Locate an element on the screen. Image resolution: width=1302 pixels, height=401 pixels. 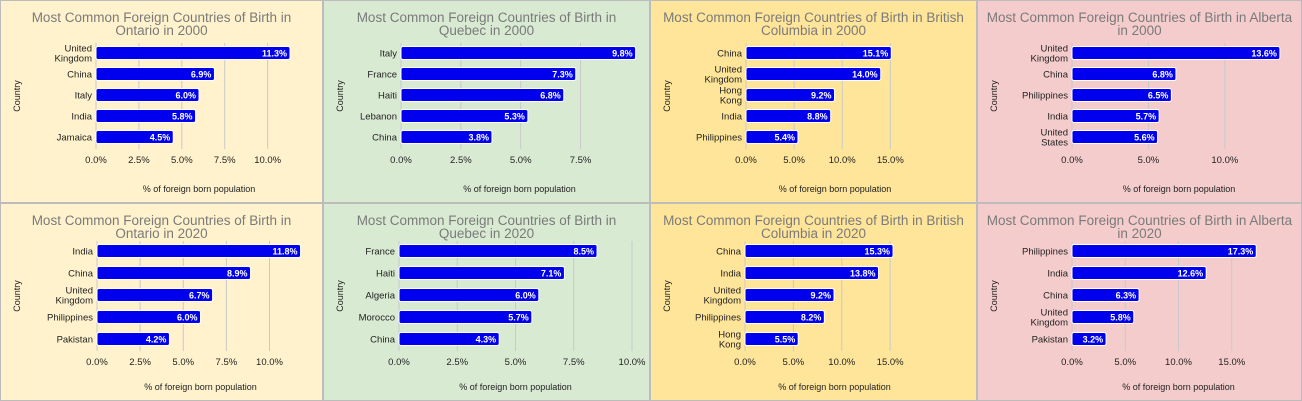
bar-value-label: 9.2% is located at coordinates (821, 95).